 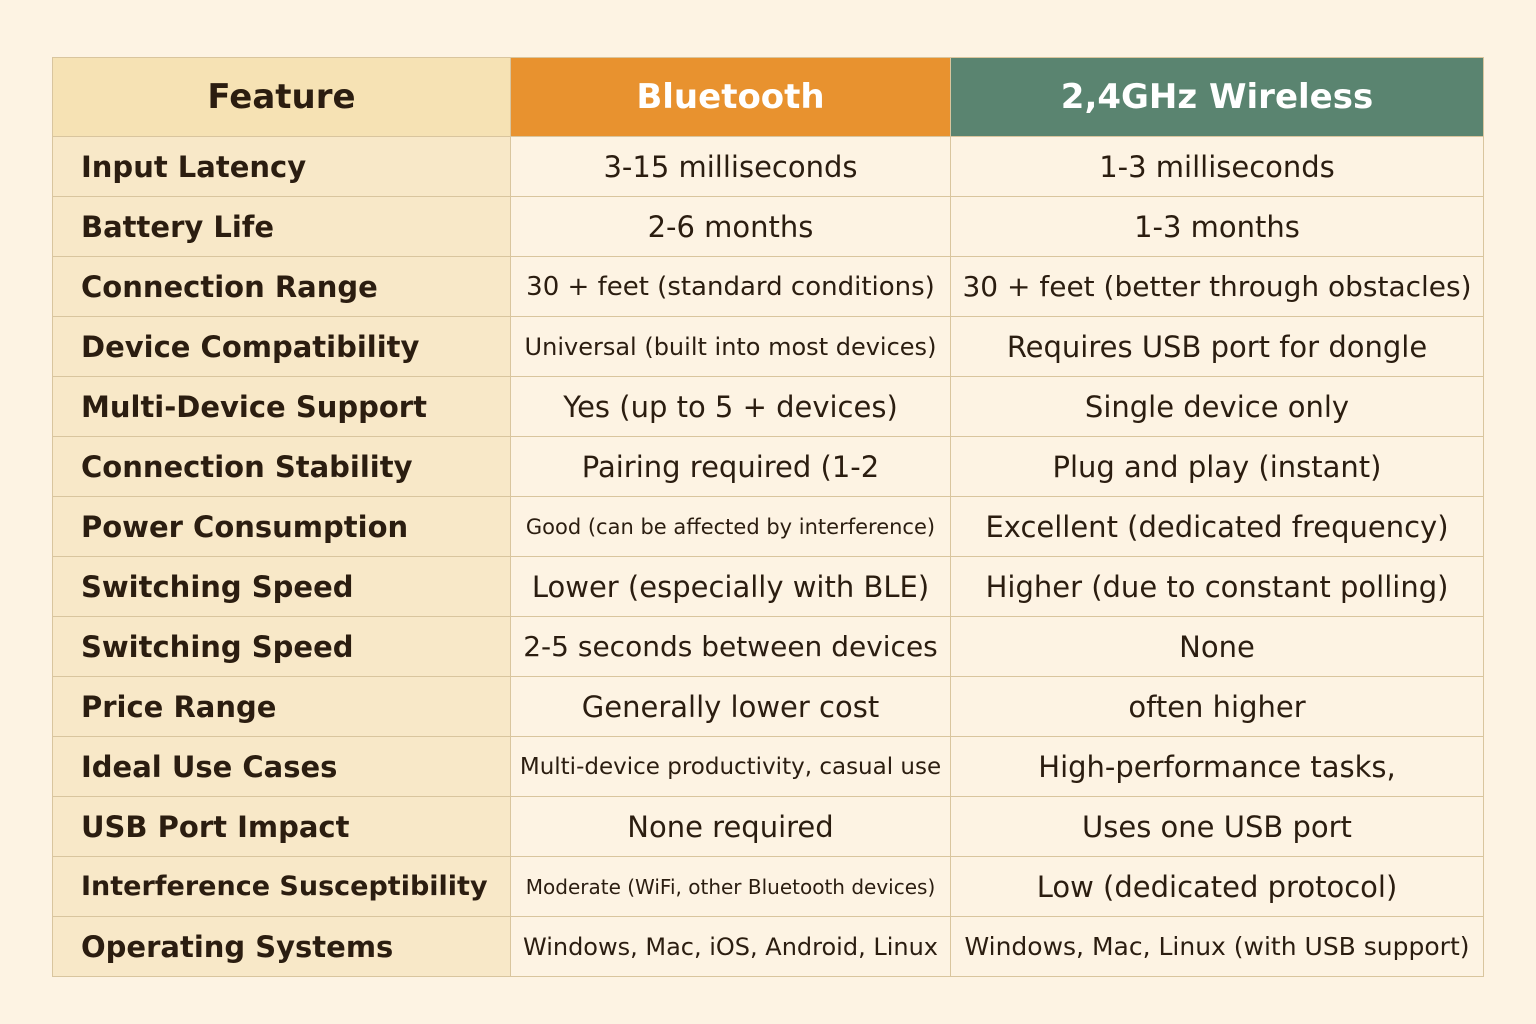 What do you see at coordinates (281, 97) in the screenshot?
I see `header-cell: Feature` at bounding box center [281, 97].